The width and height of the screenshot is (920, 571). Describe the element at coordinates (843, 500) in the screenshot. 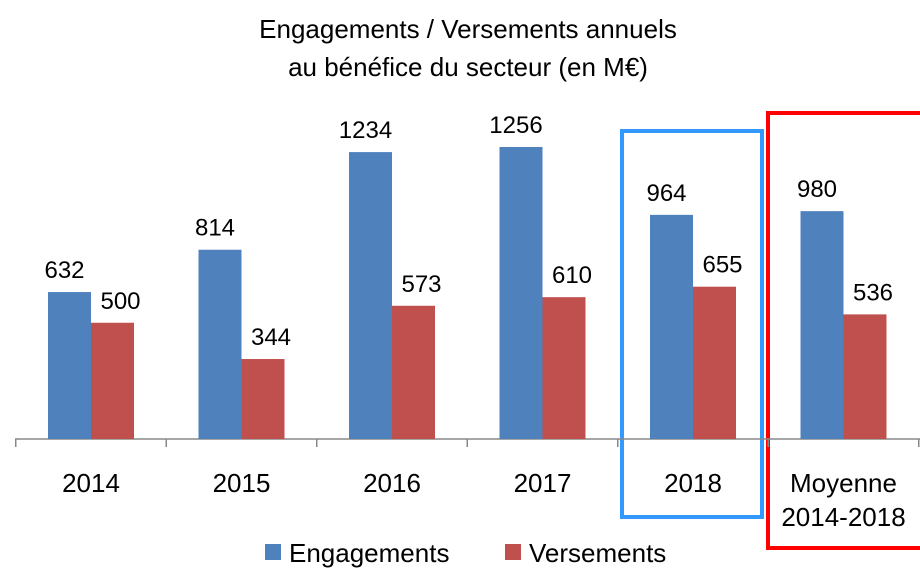

I see `x-tick-label: Moyenne 2014-2018` at that location.